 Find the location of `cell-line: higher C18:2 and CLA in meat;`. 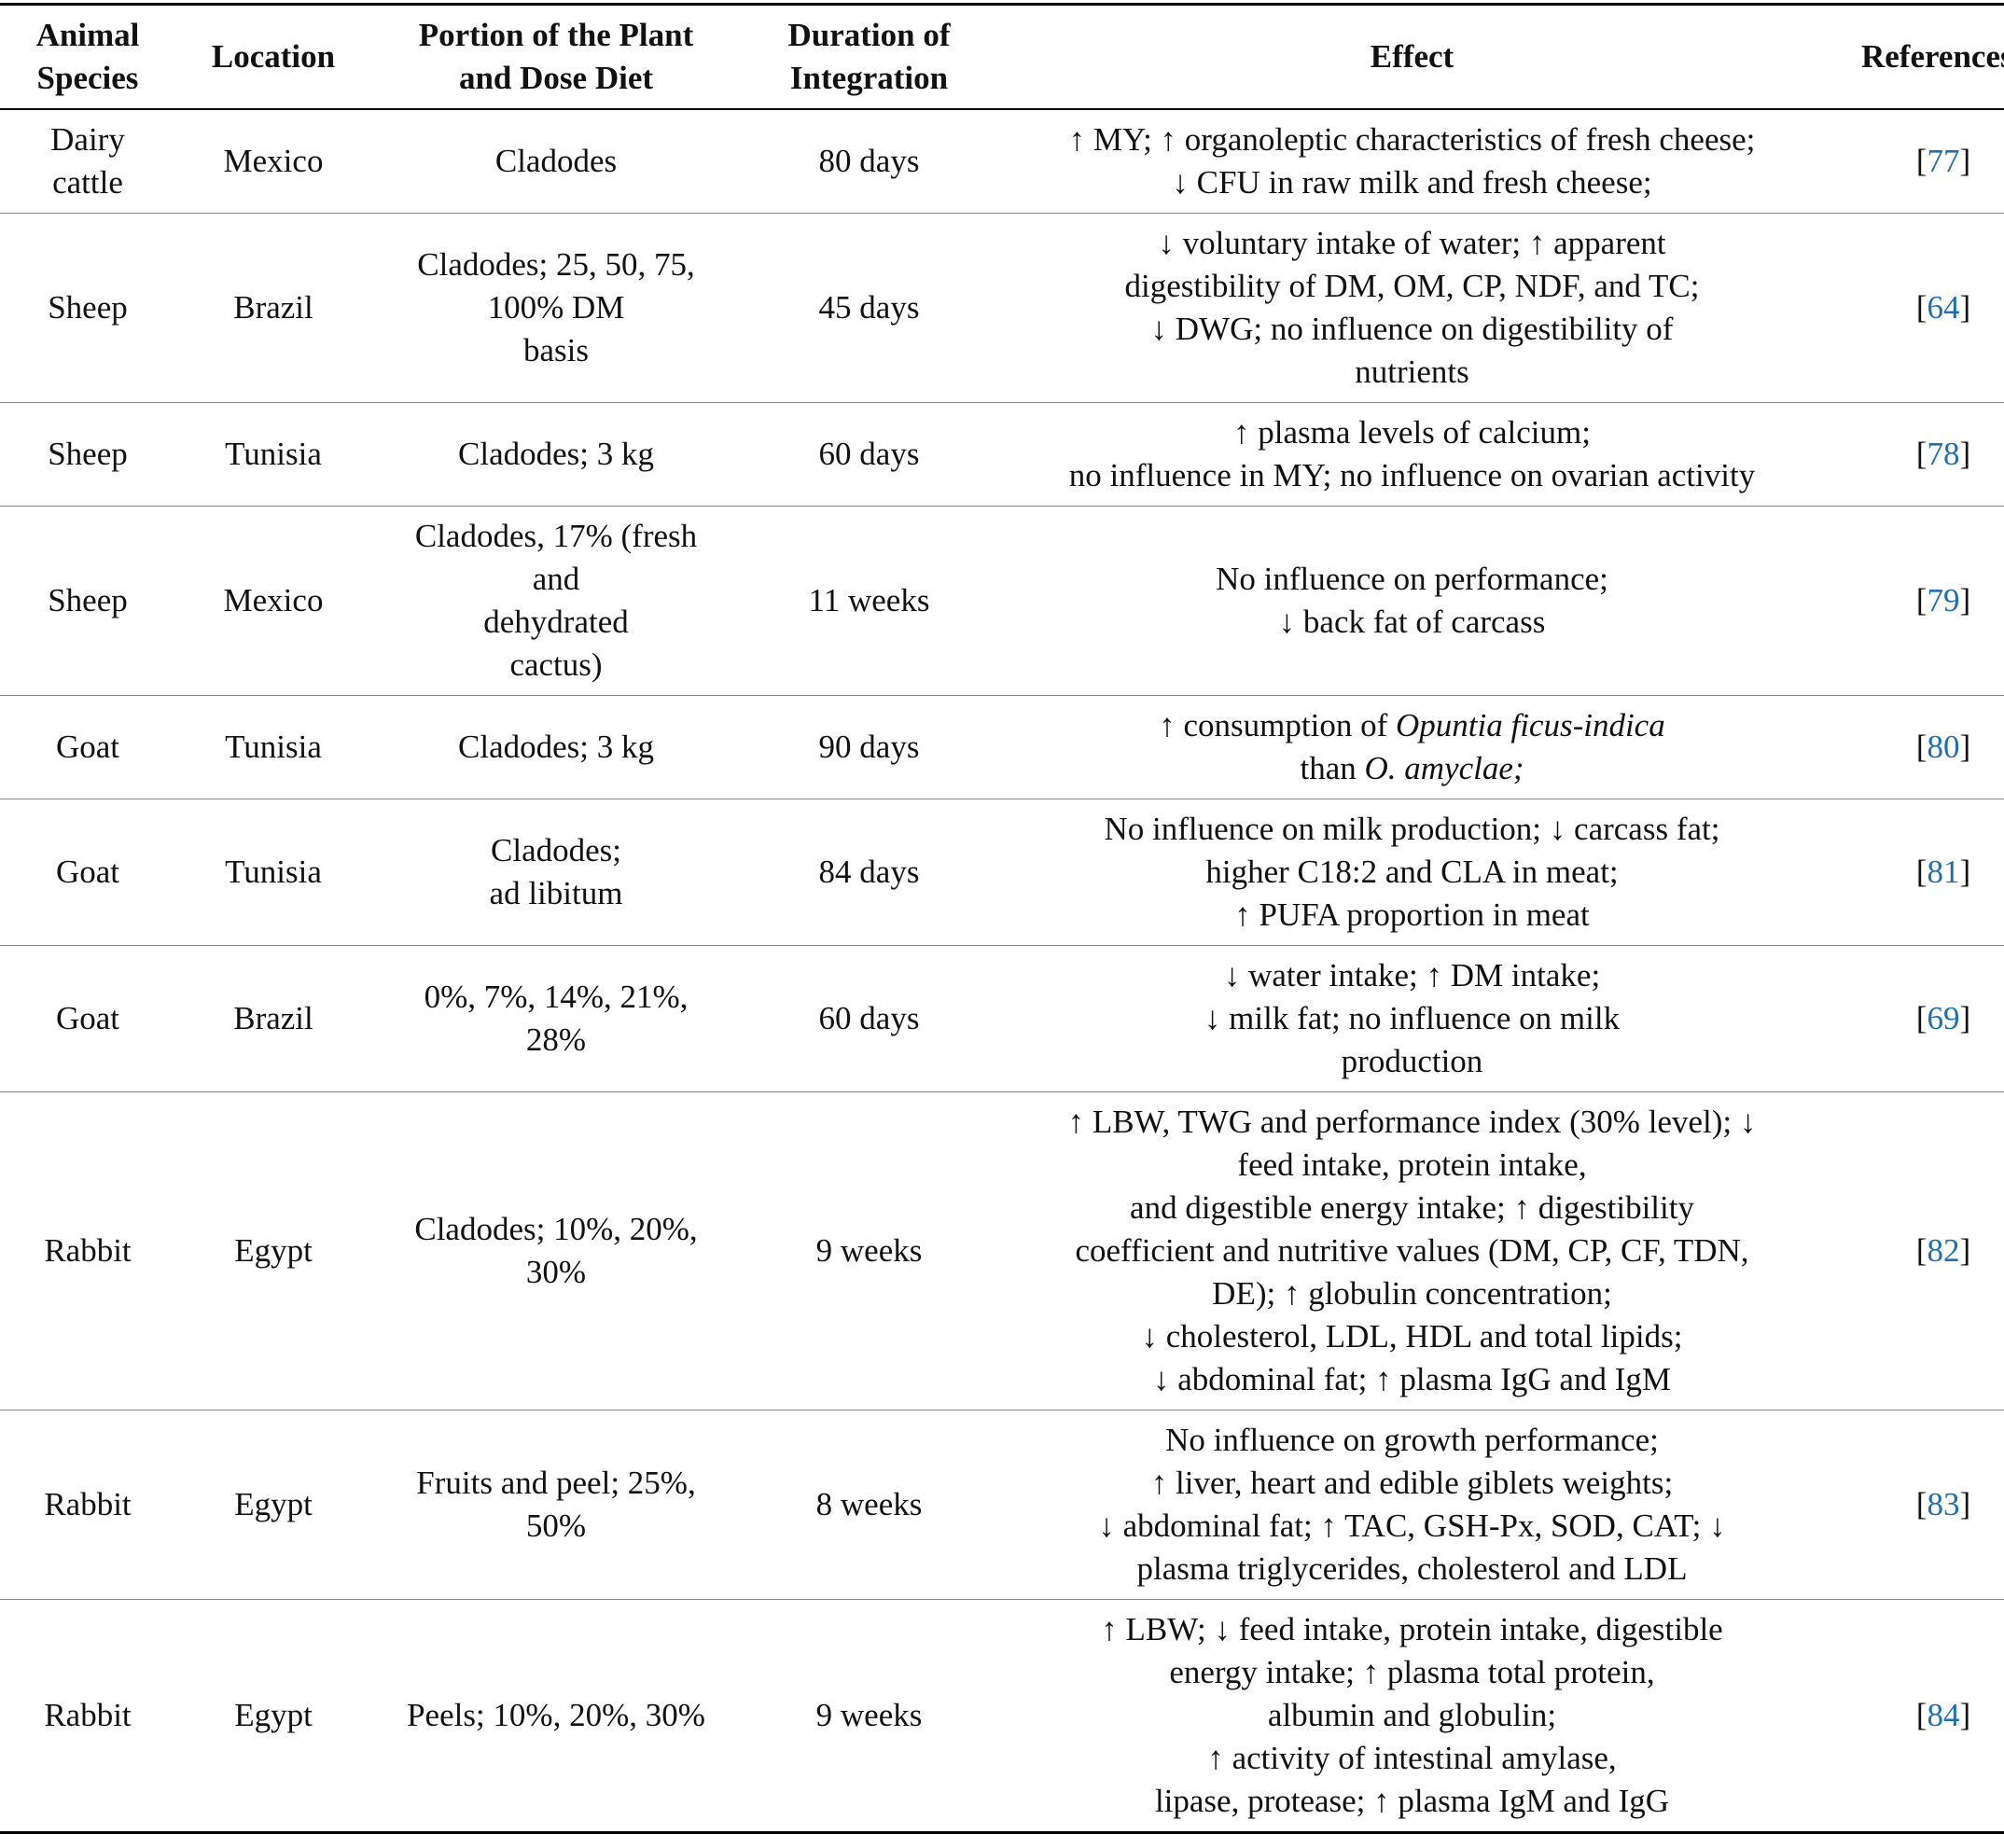

cell-line: higher C18:2 and CLA in meat; is located at coordinates (1412, 872).